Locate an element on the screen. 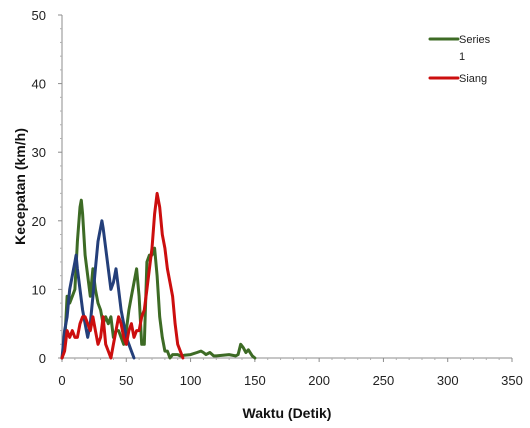 This screenshot has height=428, width=530. x-tick-label: 200 is located at coordinates (319, 380).